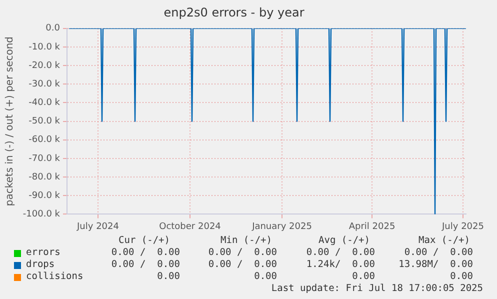 The height and width of the screenshot is (299, 497). What do you see at coordinates (44, 140) in the screenshot?
I see `y-tick-label: -60.0 k` at bounding box center [44, 140].